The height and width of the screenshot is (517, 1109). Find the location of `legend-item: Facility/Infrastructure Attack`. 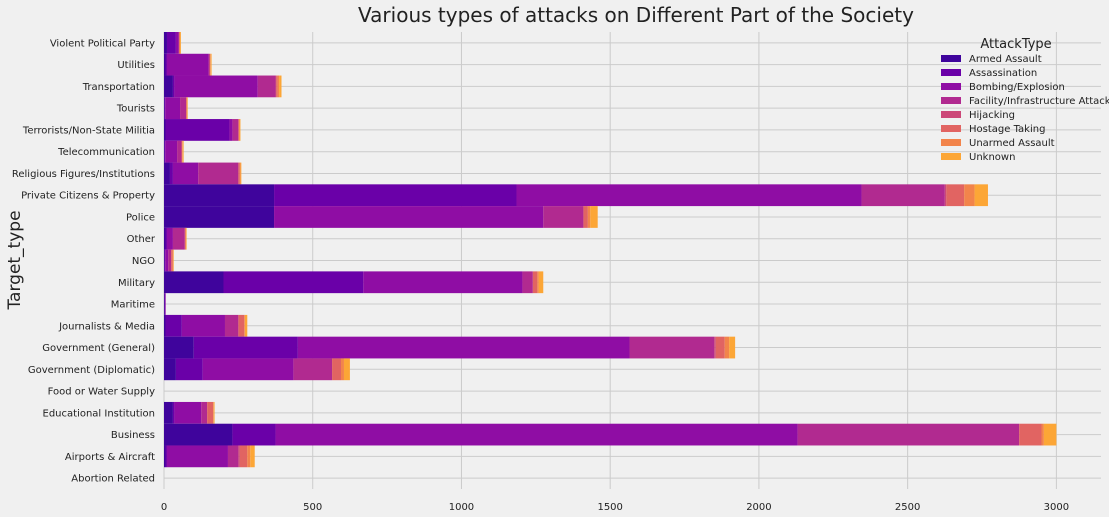

legend-item: Facility/Infrastructure Attack is located at coordinates (1039, 101).